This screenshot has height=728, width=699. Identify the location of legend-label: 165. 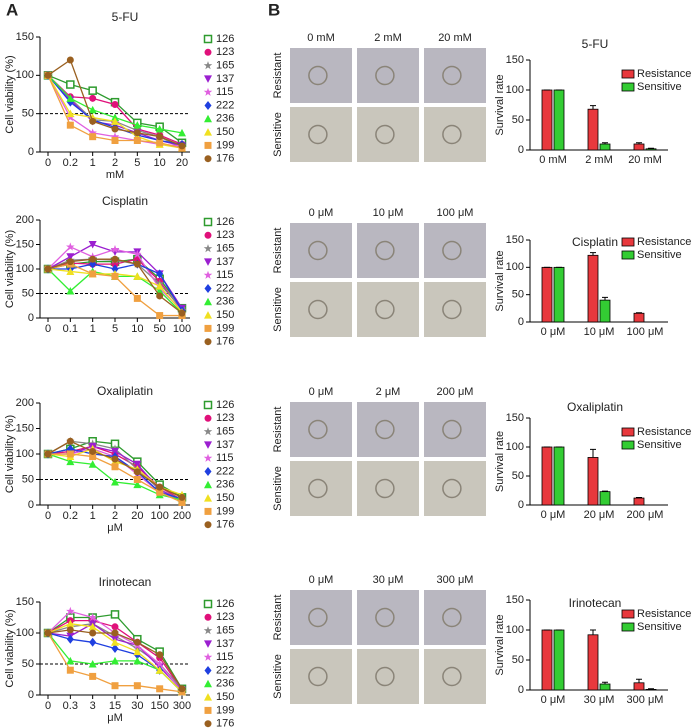
(225, 631).